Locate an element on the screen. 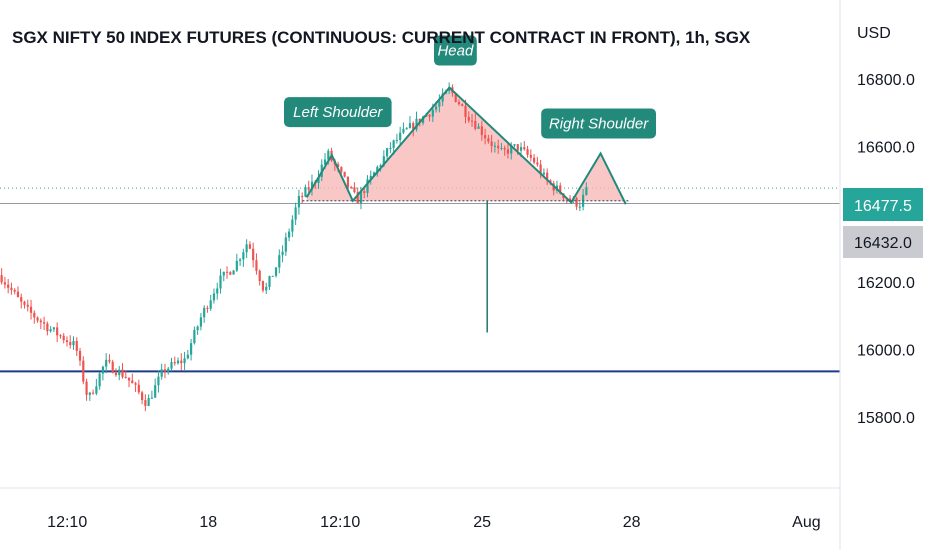  pattern-label-text: Head is located at coordinates (455, 51).